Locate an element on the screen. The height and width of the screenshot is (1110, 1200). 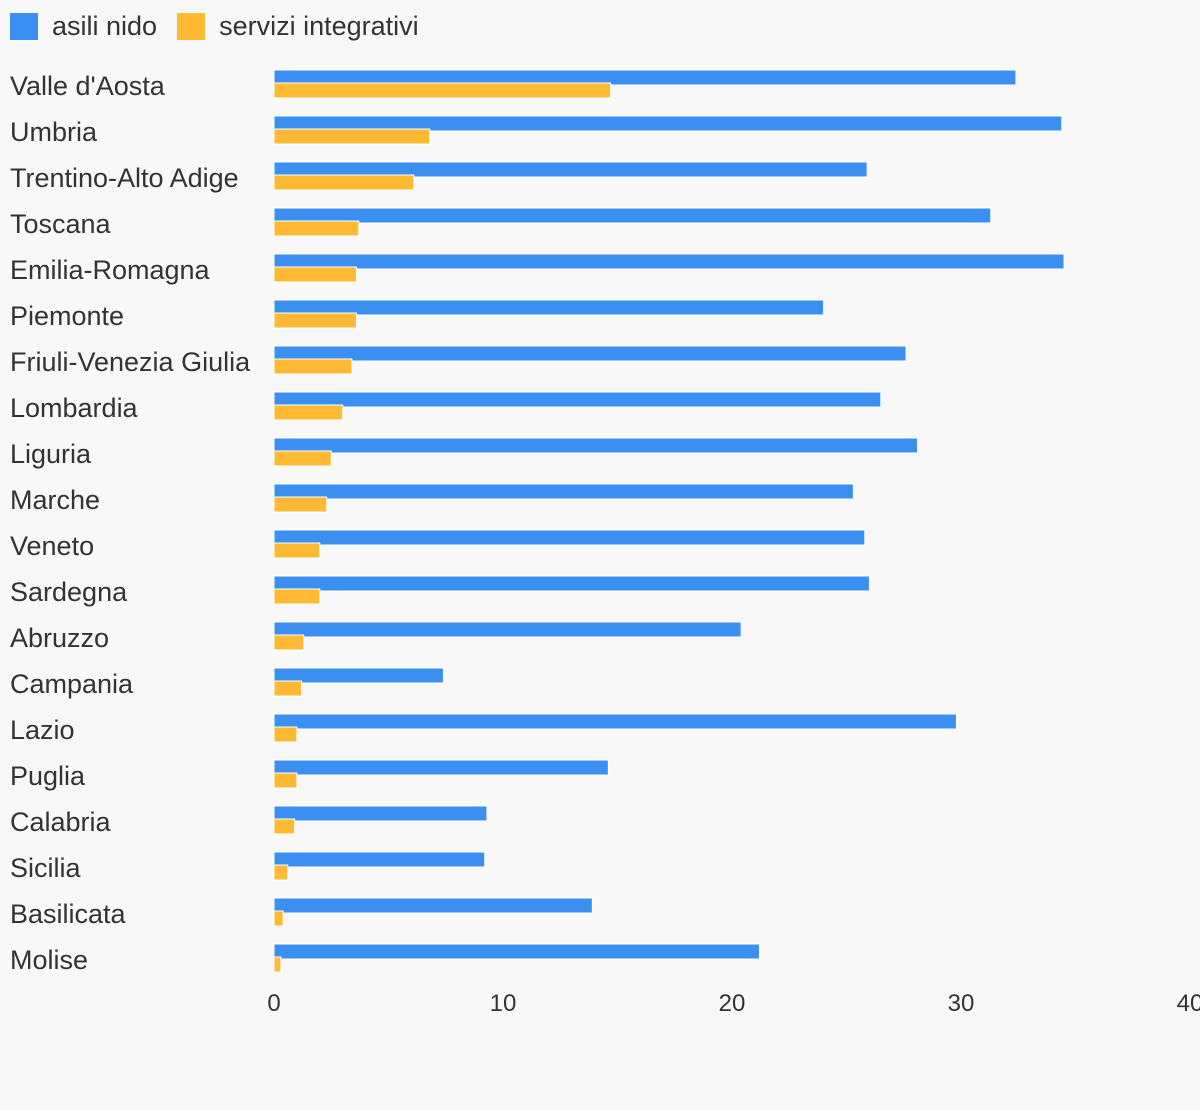
bar-servizi-integrativi-liguria is located at coordinates (302, 458).